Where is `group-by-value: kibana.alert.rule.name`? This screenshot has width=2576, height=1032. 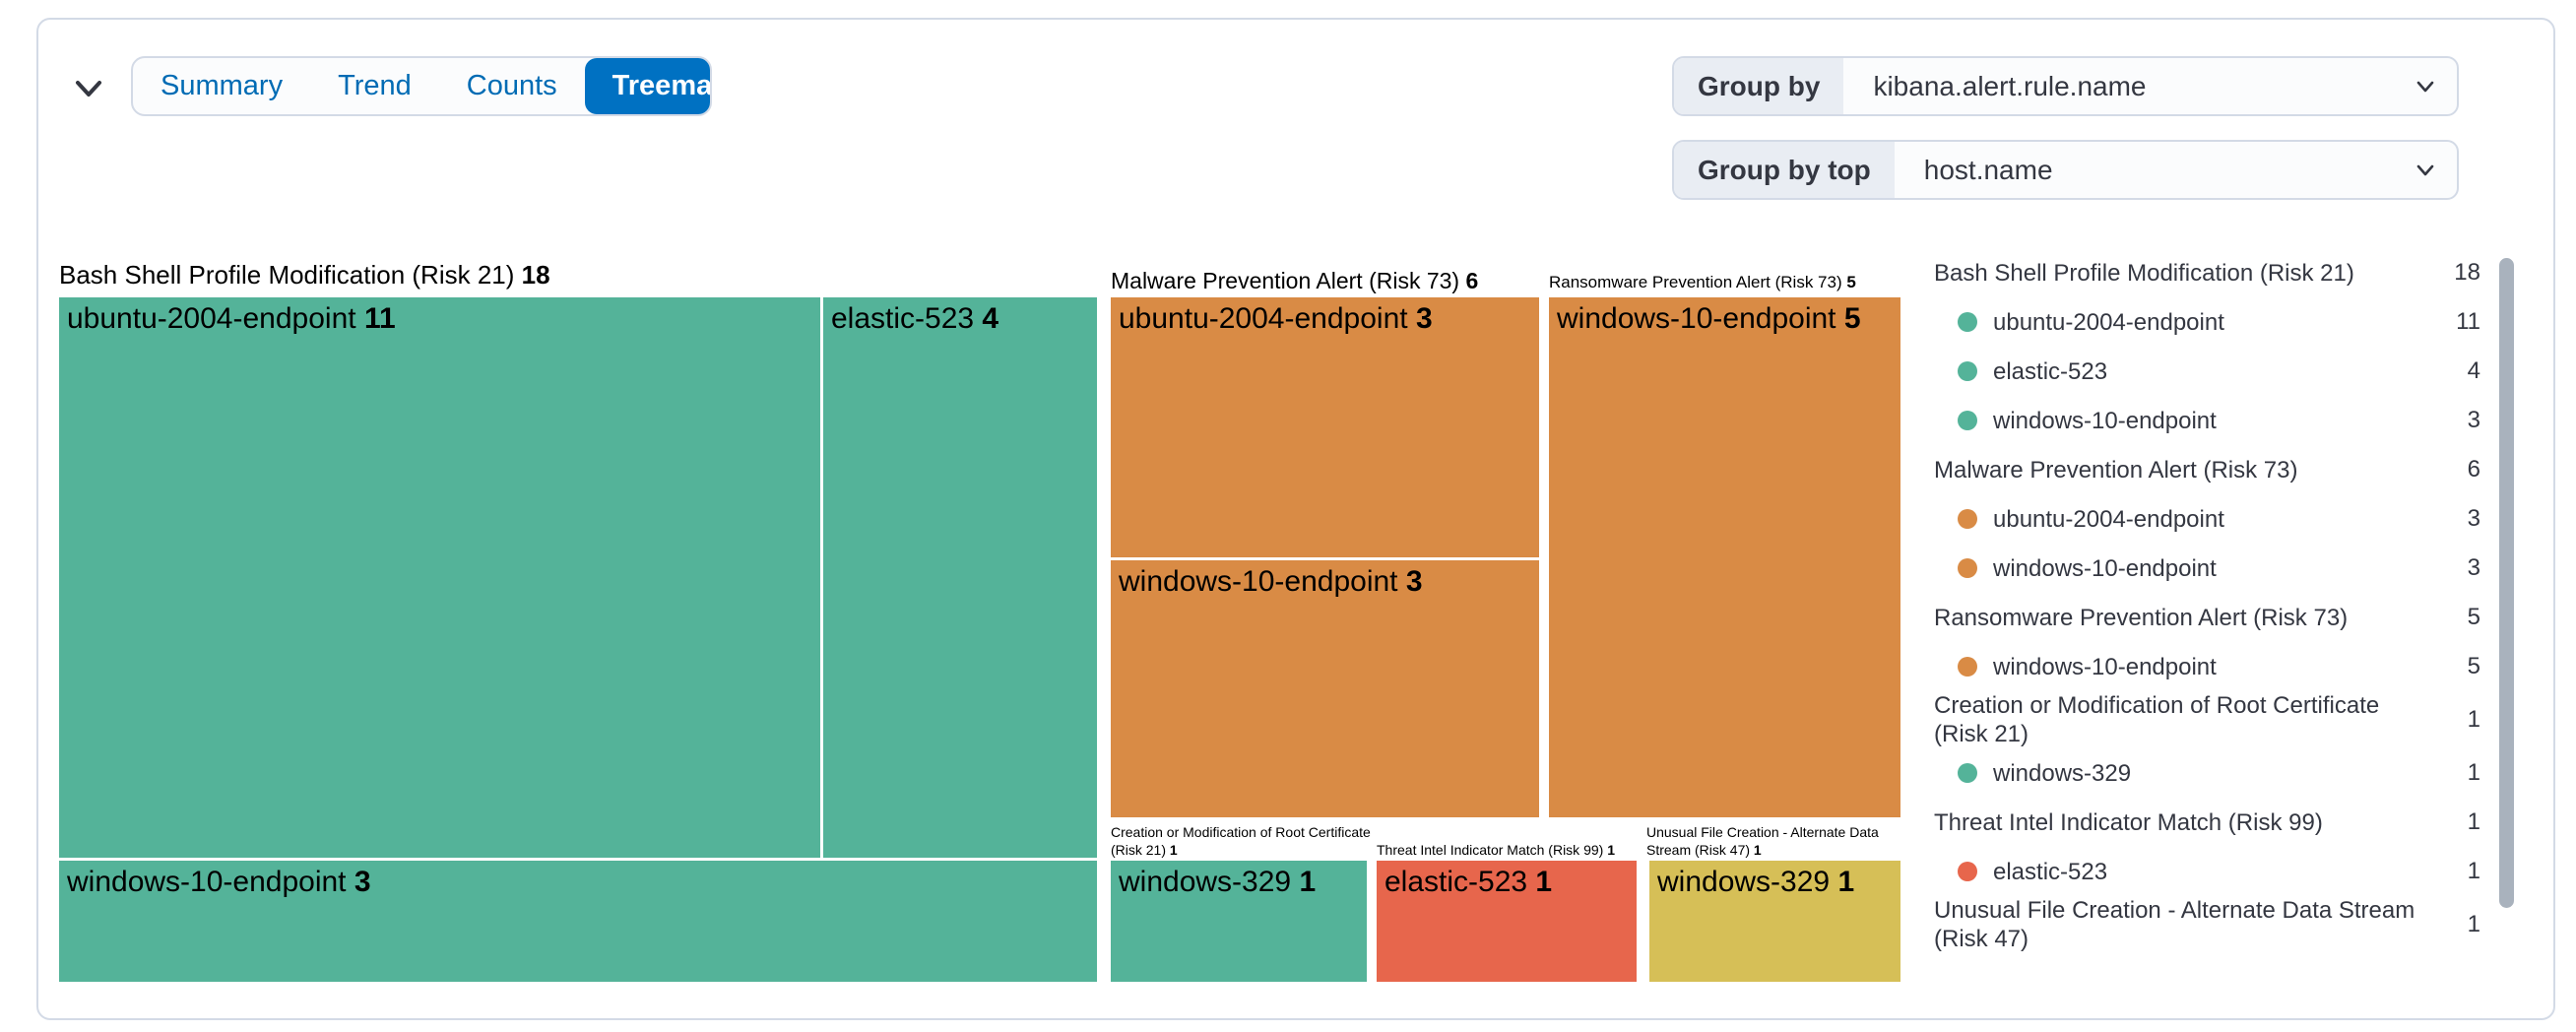 group-by-value: kibana.alert.rule.name is located at coordinates (2010, 85).